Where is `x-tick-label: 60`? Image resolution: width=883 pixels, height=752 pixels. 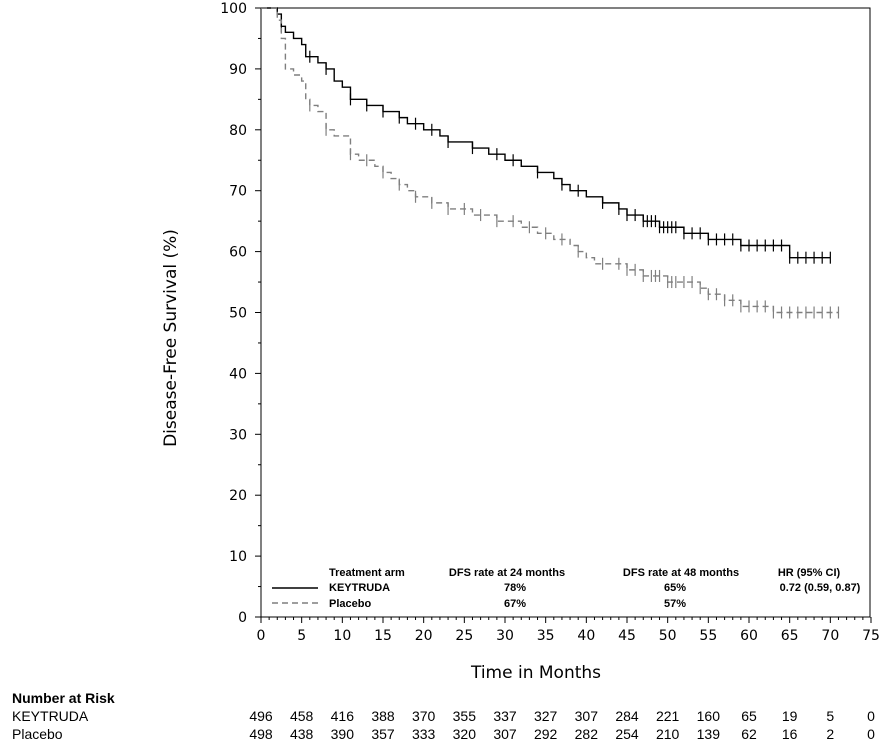
x-tick-label: 60 is located at coordinates (749, 636).